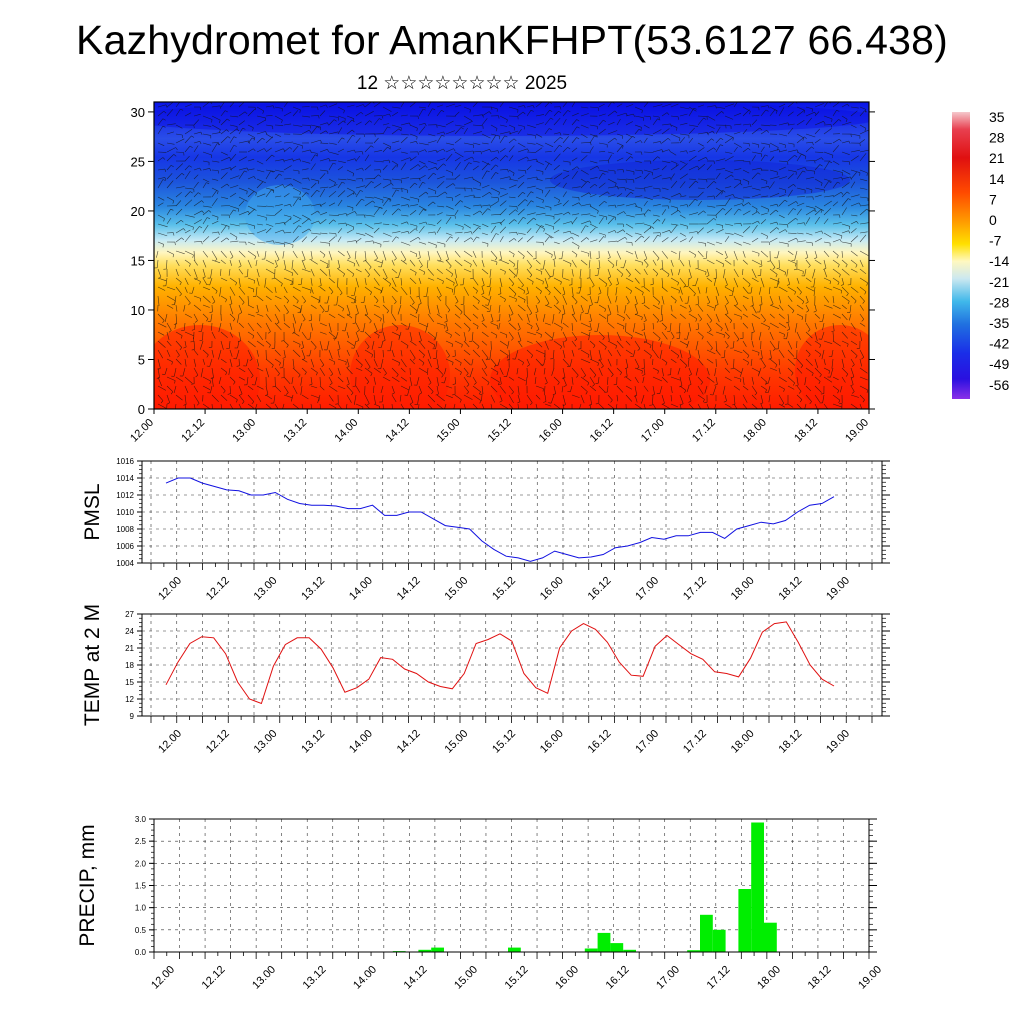 The height and width of the screenshot is (1024, 1024). Describe the element at coordinates (315, 978) in the screenshot. I see `x-tick-label: 13.12` at that location.